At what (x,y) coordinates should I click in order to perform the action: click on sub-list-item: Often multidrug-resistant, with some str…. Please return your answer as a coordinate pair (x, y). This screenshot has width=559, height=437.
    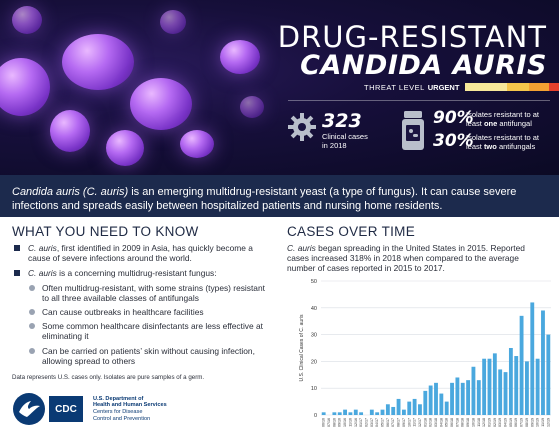
    Looking at the image, I should click on (143, 293).